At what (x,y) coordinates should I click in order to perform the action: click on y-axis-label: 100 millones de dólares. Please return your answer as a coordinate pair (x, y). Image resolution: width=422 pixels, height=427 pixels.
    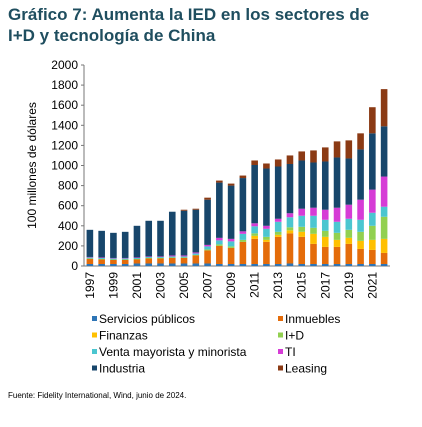
    Looking at the image, I should click on (32, 165).